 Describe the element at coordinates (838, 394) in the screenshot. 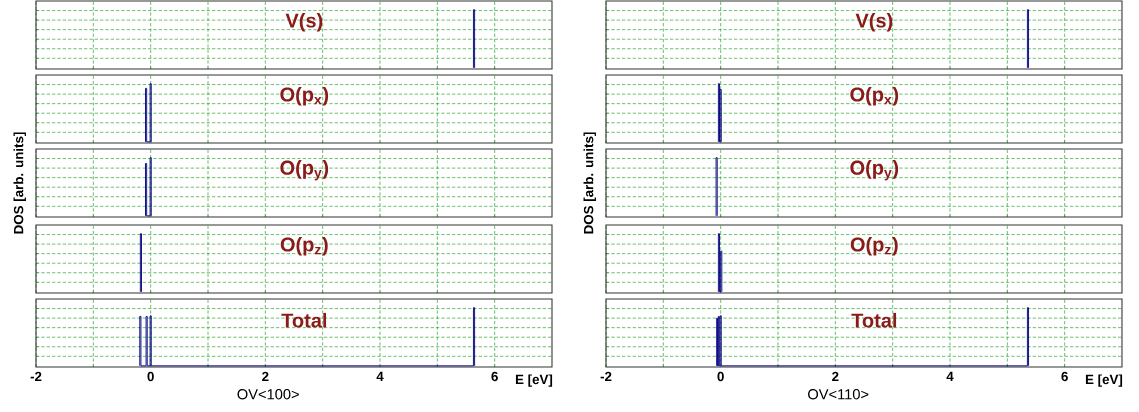

I see `text: OV<110>` at that location.